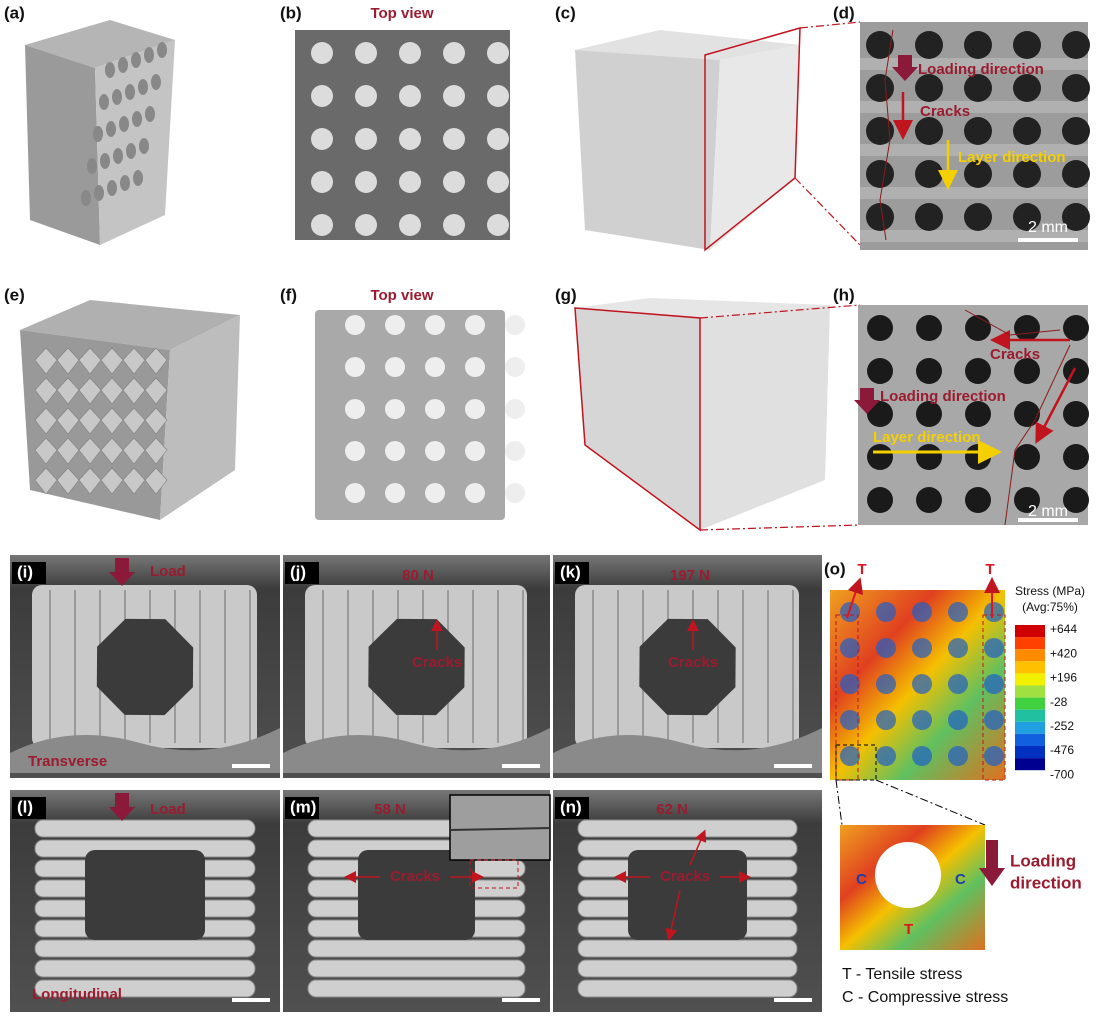  I want to click on panel-label: (k), so click(570, 571).